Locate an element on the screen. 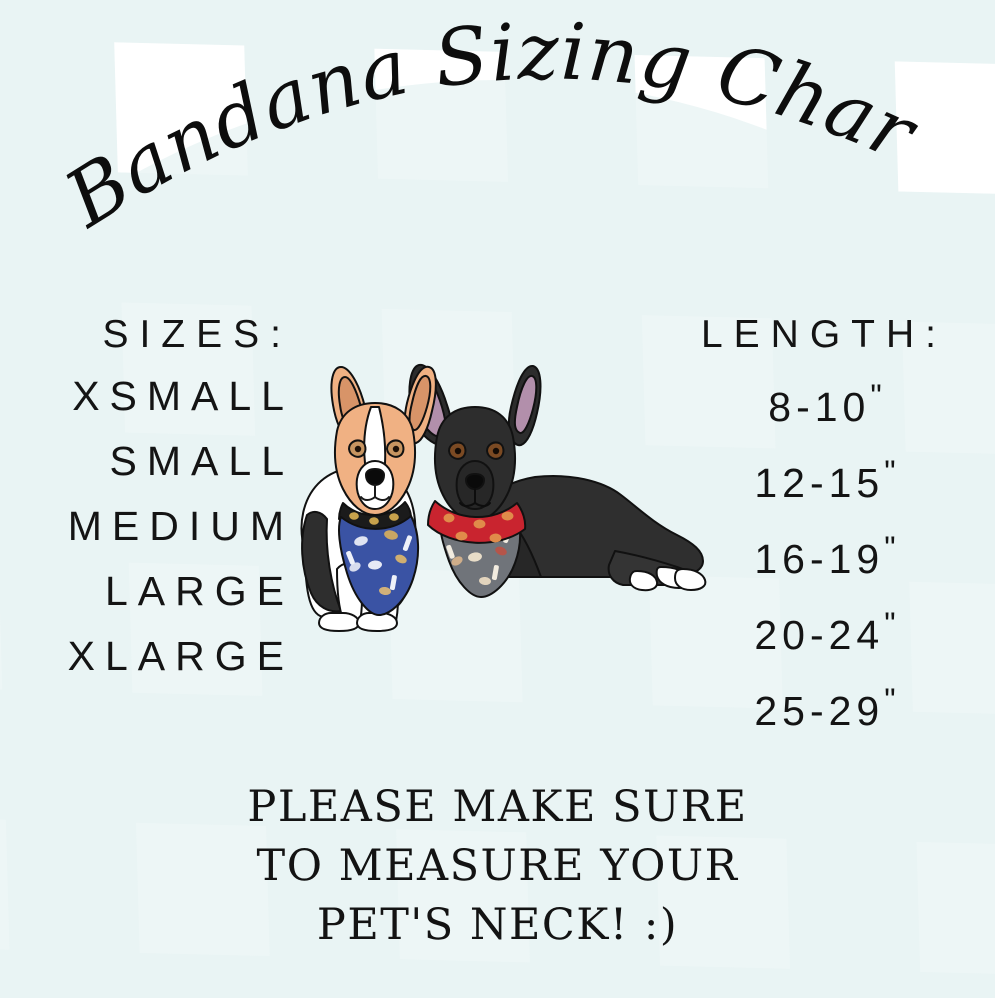 This screenshot has height=998, width=995. dog-black-shepherd is located at coordinates (557, 480).